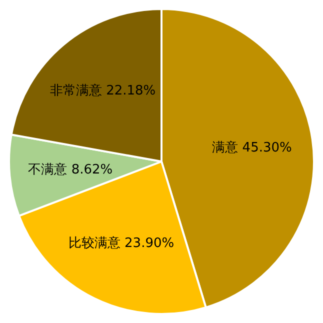 Image resolution: width=323 pixels, height=323 pixels. I want to click on slice-label: 满意 45.30%, so click(252, 148).